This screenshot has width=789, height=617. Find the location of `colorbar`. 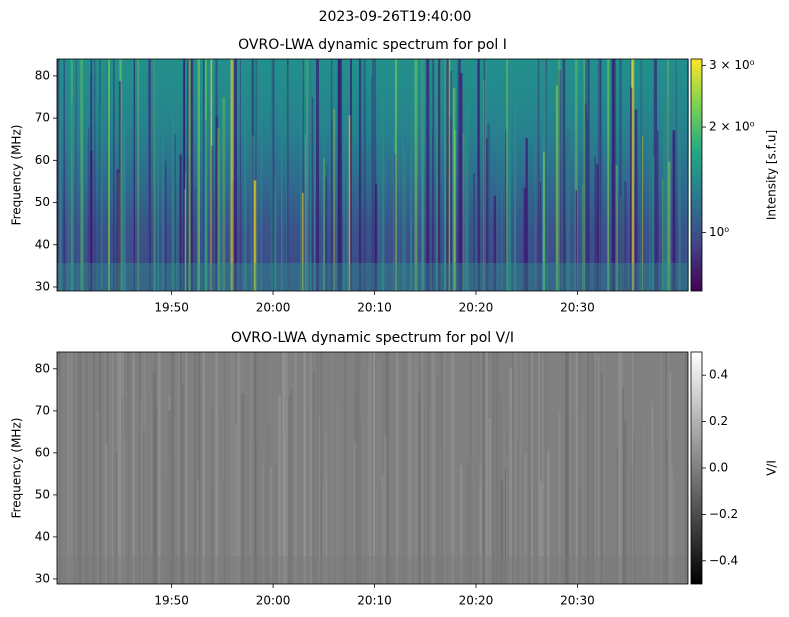

colorbar is located at coordinates (696, 468).